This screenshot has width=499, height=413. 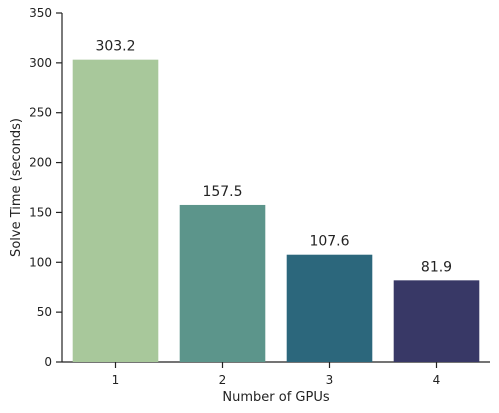 I want to click on y-tick-label: 0, so click(x=48, y=362).